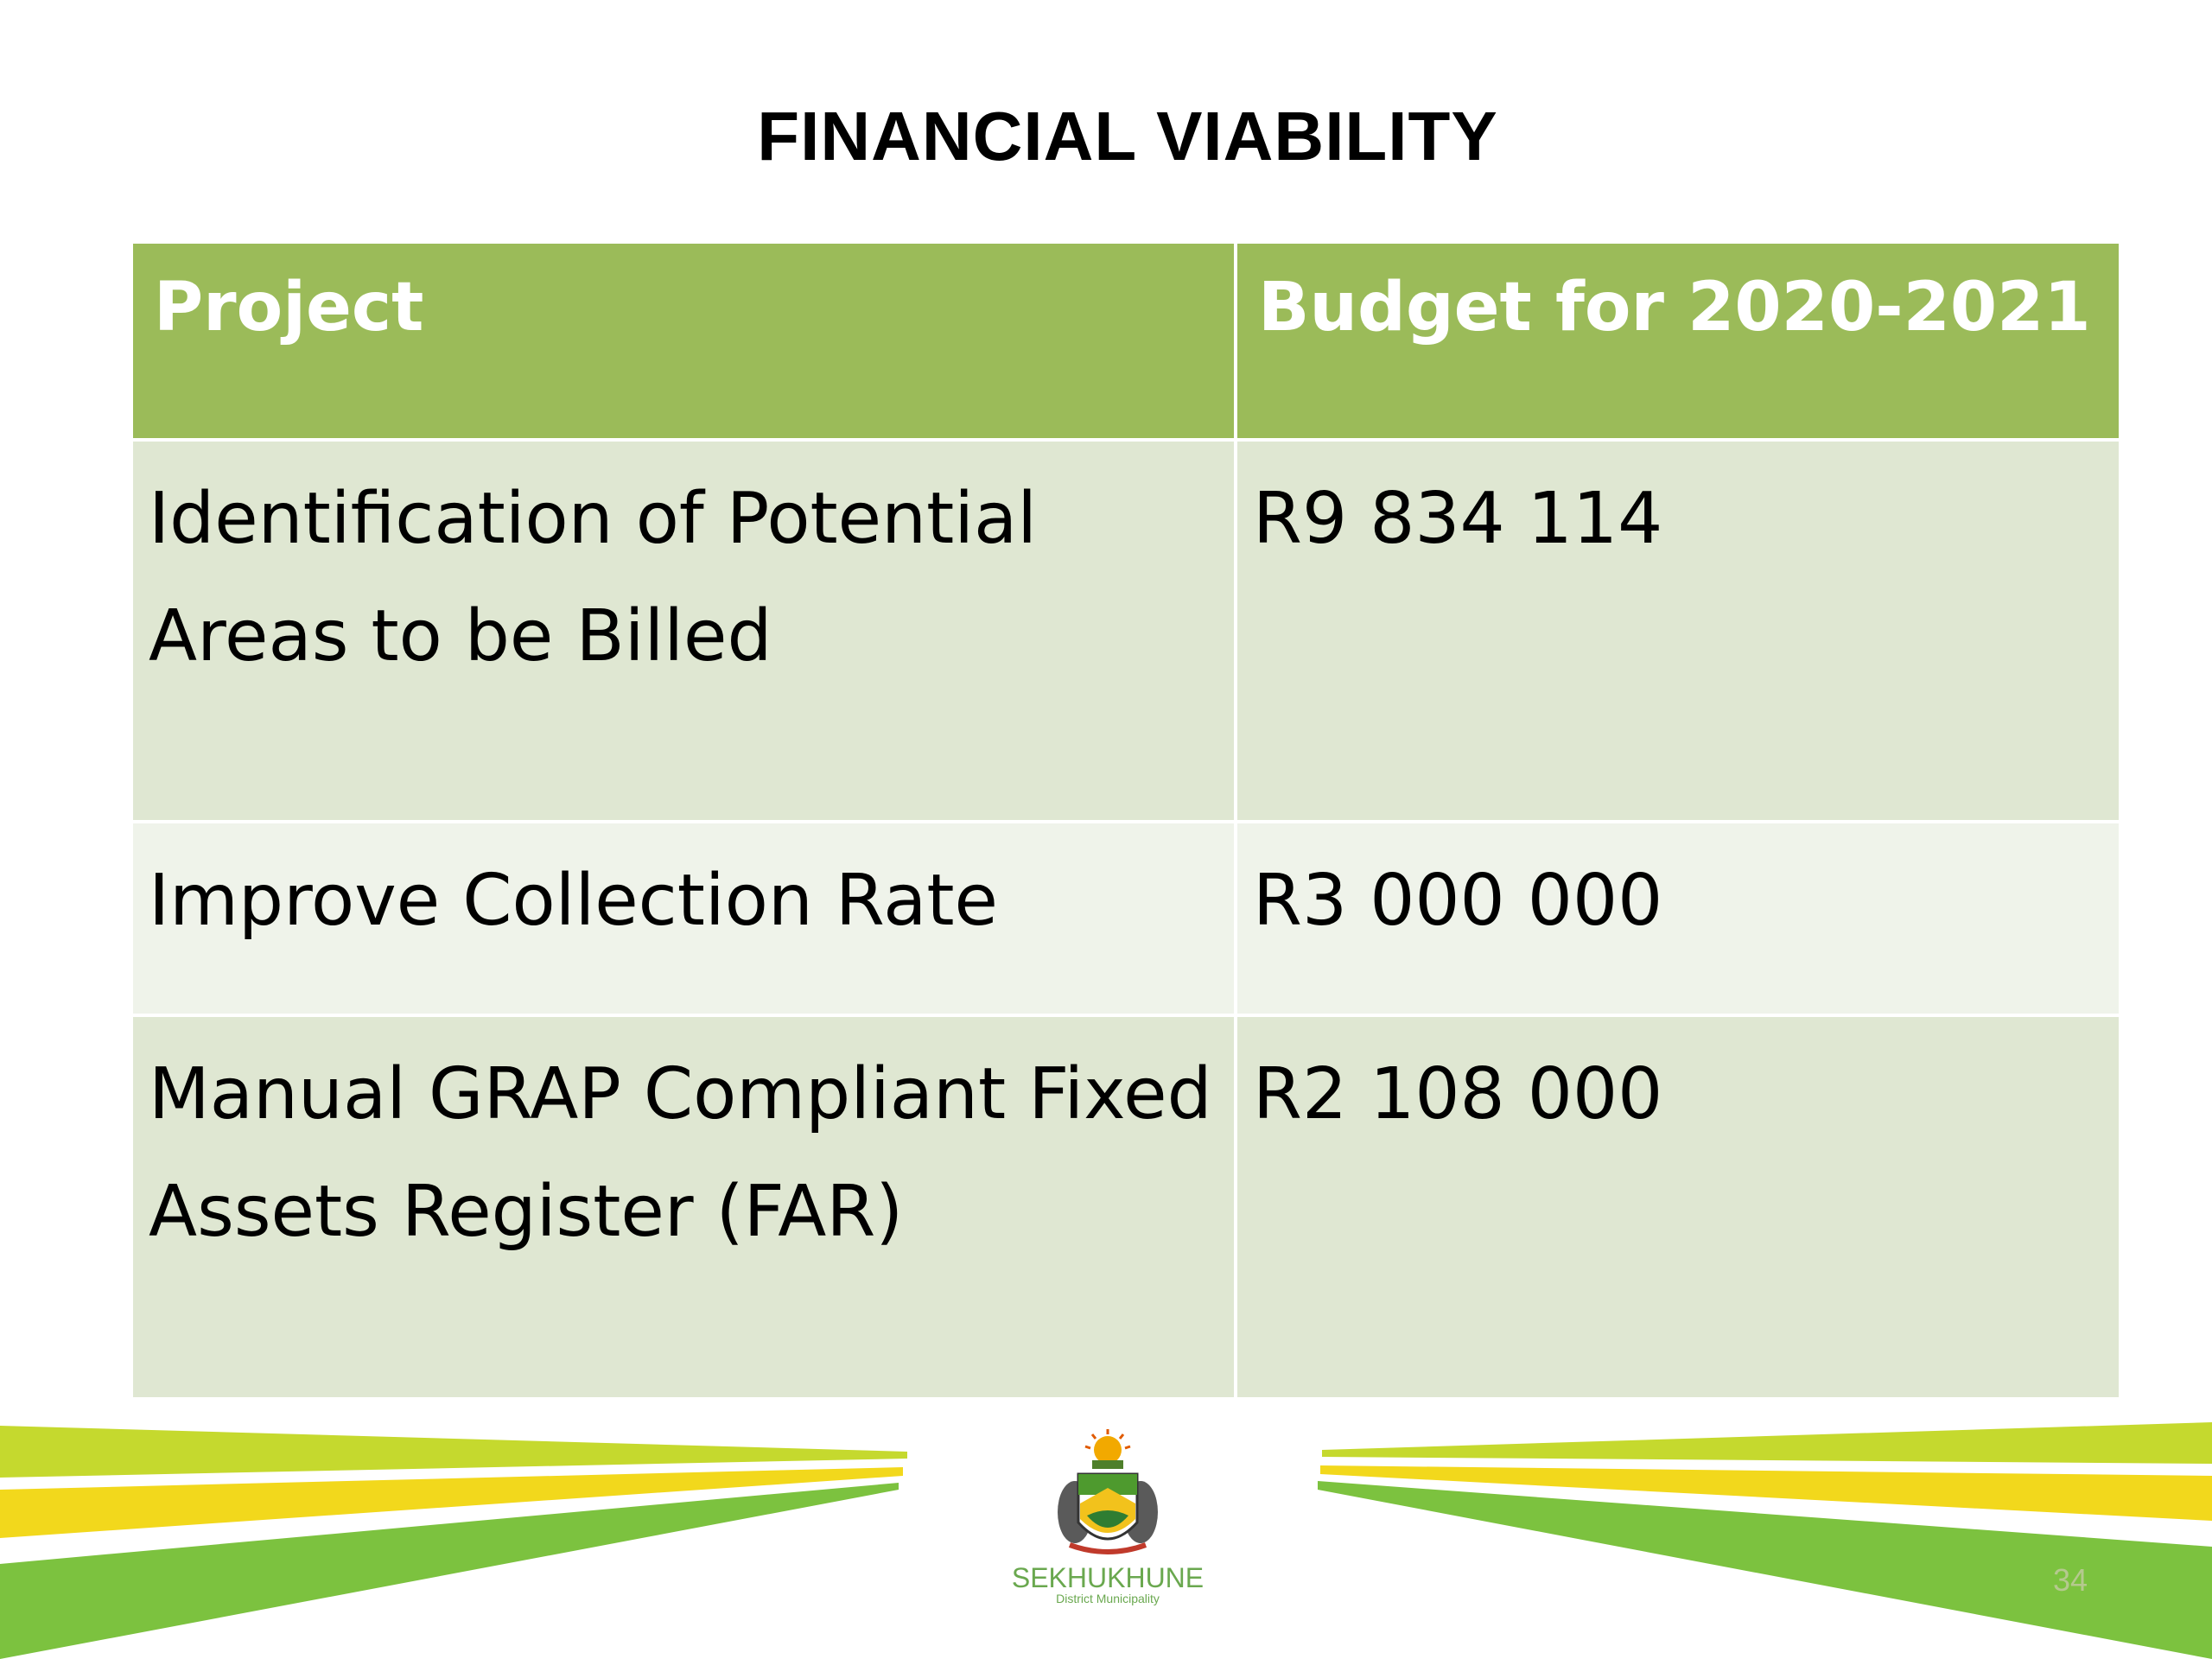 Image resolution: width=2212 pixels, height=1659 pixels. I want to click on table-row: Improve Collection Rate R3 000 000, so click(1126, 918).